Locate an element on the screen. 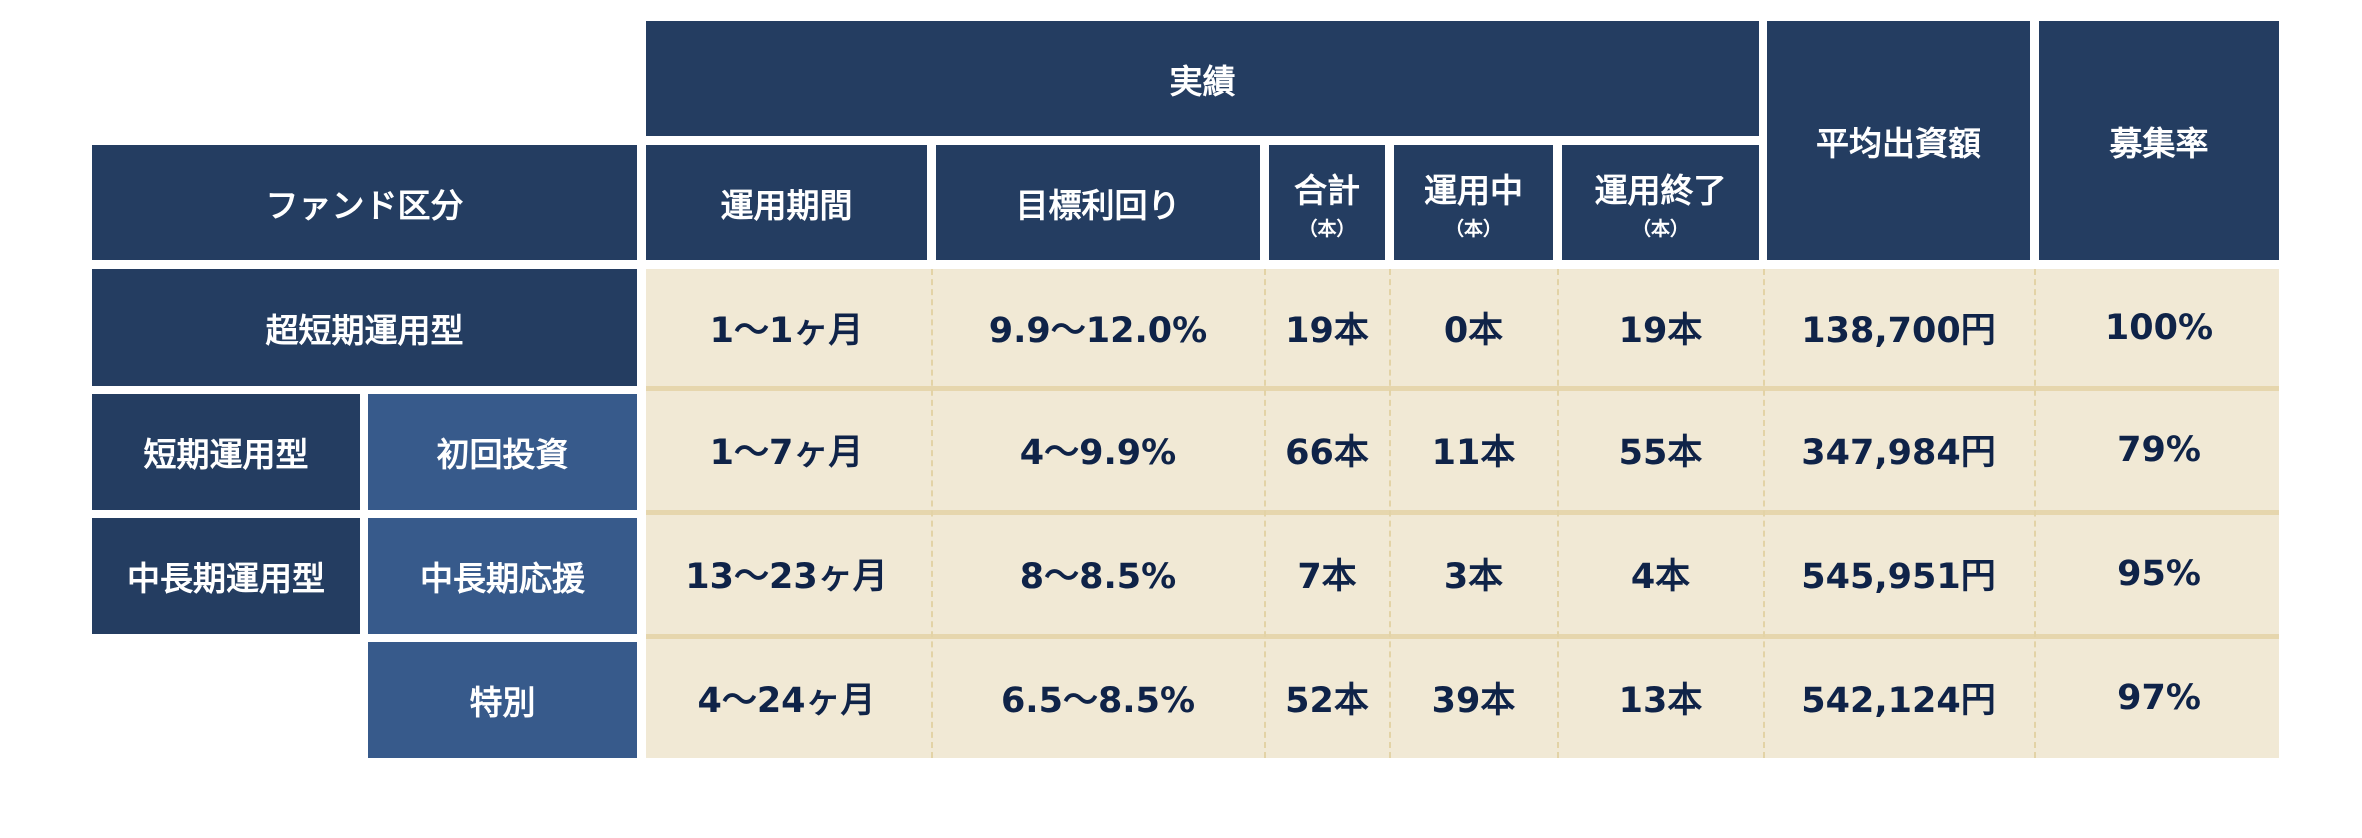 Image resolution: width=2362 pixels, height=838 pixels. col-label: 運用期間 is located at coordinates (786, 205).